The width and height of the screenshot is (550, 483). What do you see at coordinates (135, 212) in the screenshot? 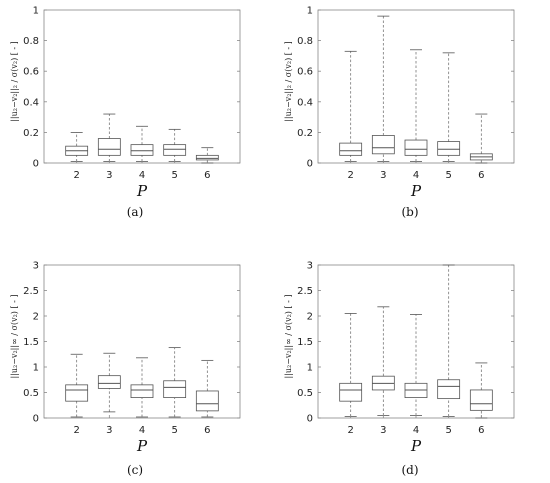
I see `panel-caption: (a)` at bounding box center [135, 212].